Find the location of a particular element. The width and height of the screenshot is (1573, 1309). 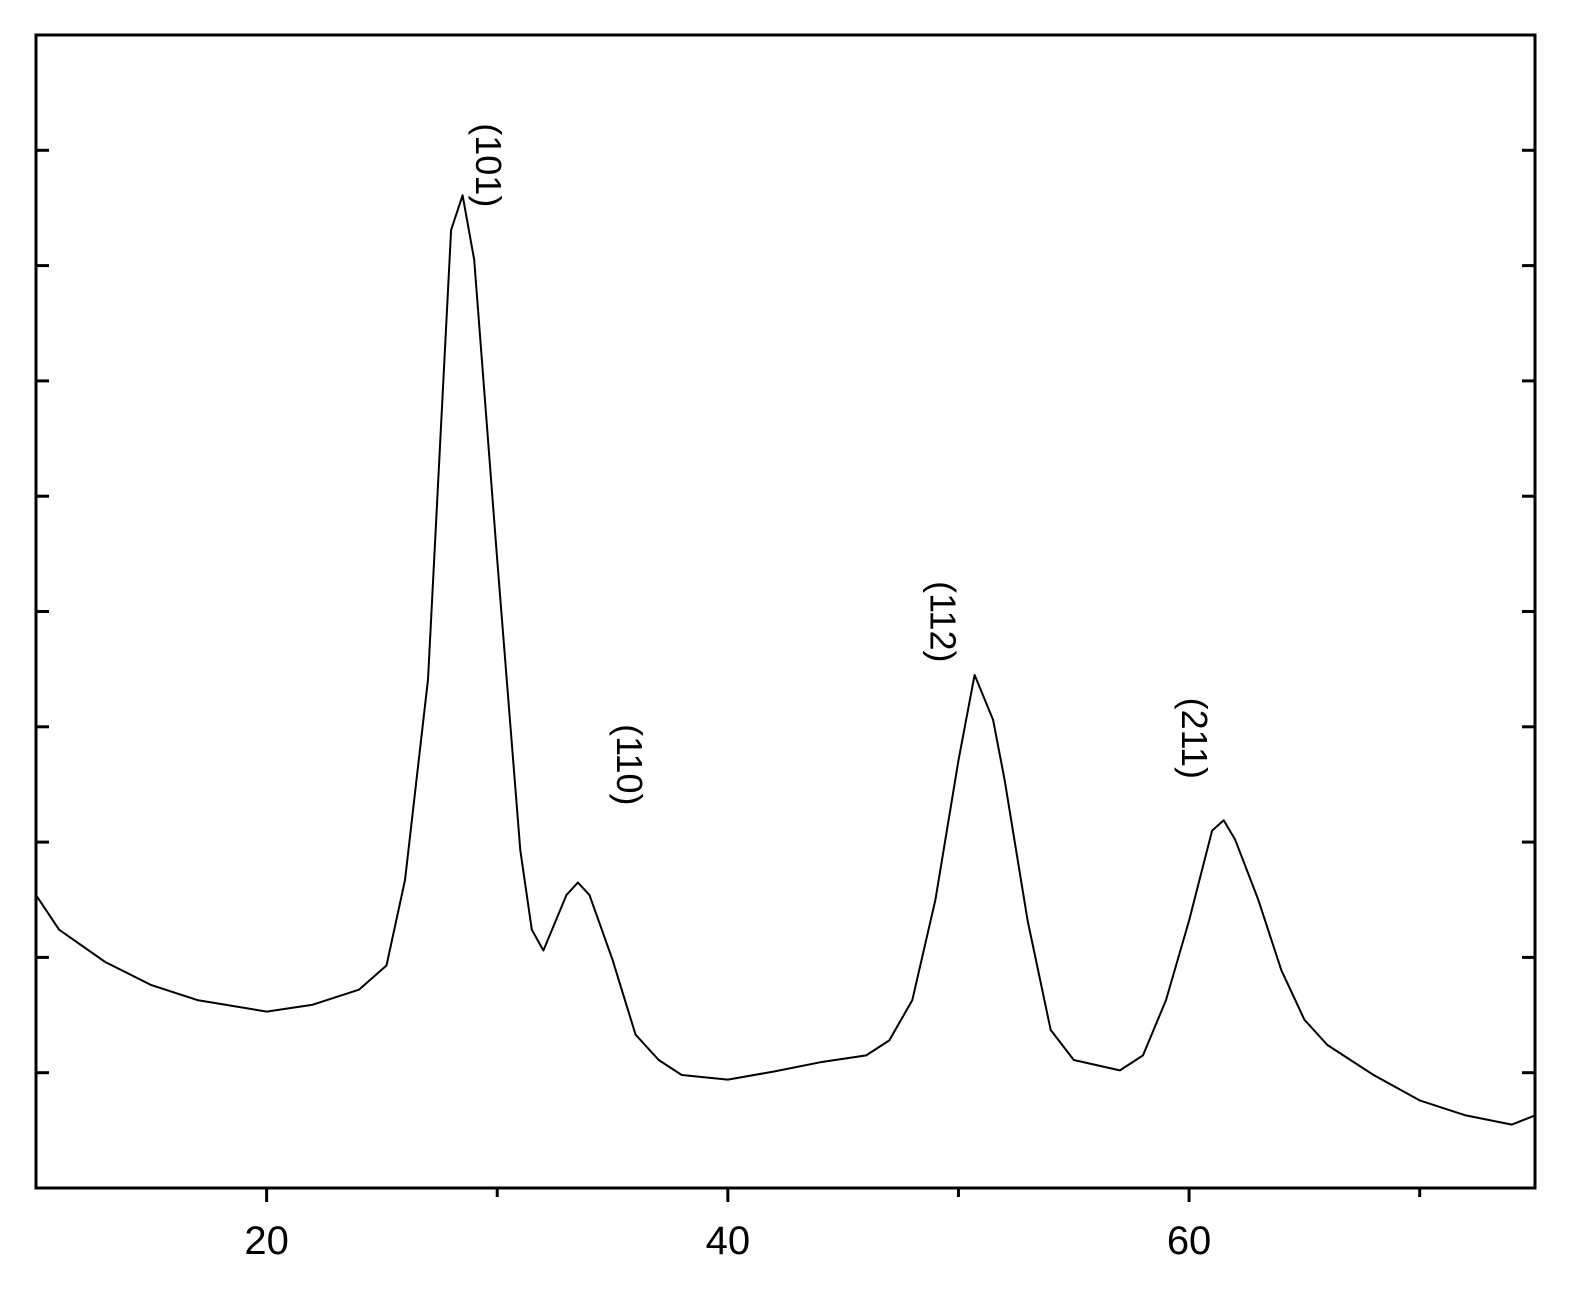

peak-label: (101) is located at coordinates (488, 165).